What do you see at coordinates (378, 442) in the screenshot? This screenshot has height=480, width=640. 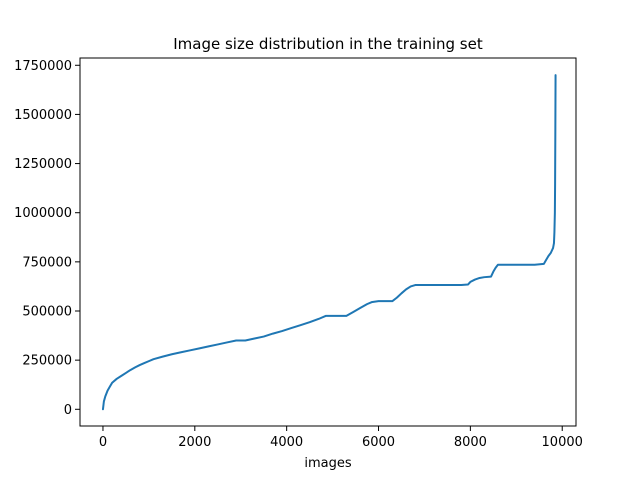 I see `x-tick-label: 6000` at bounding box center [378, 442].